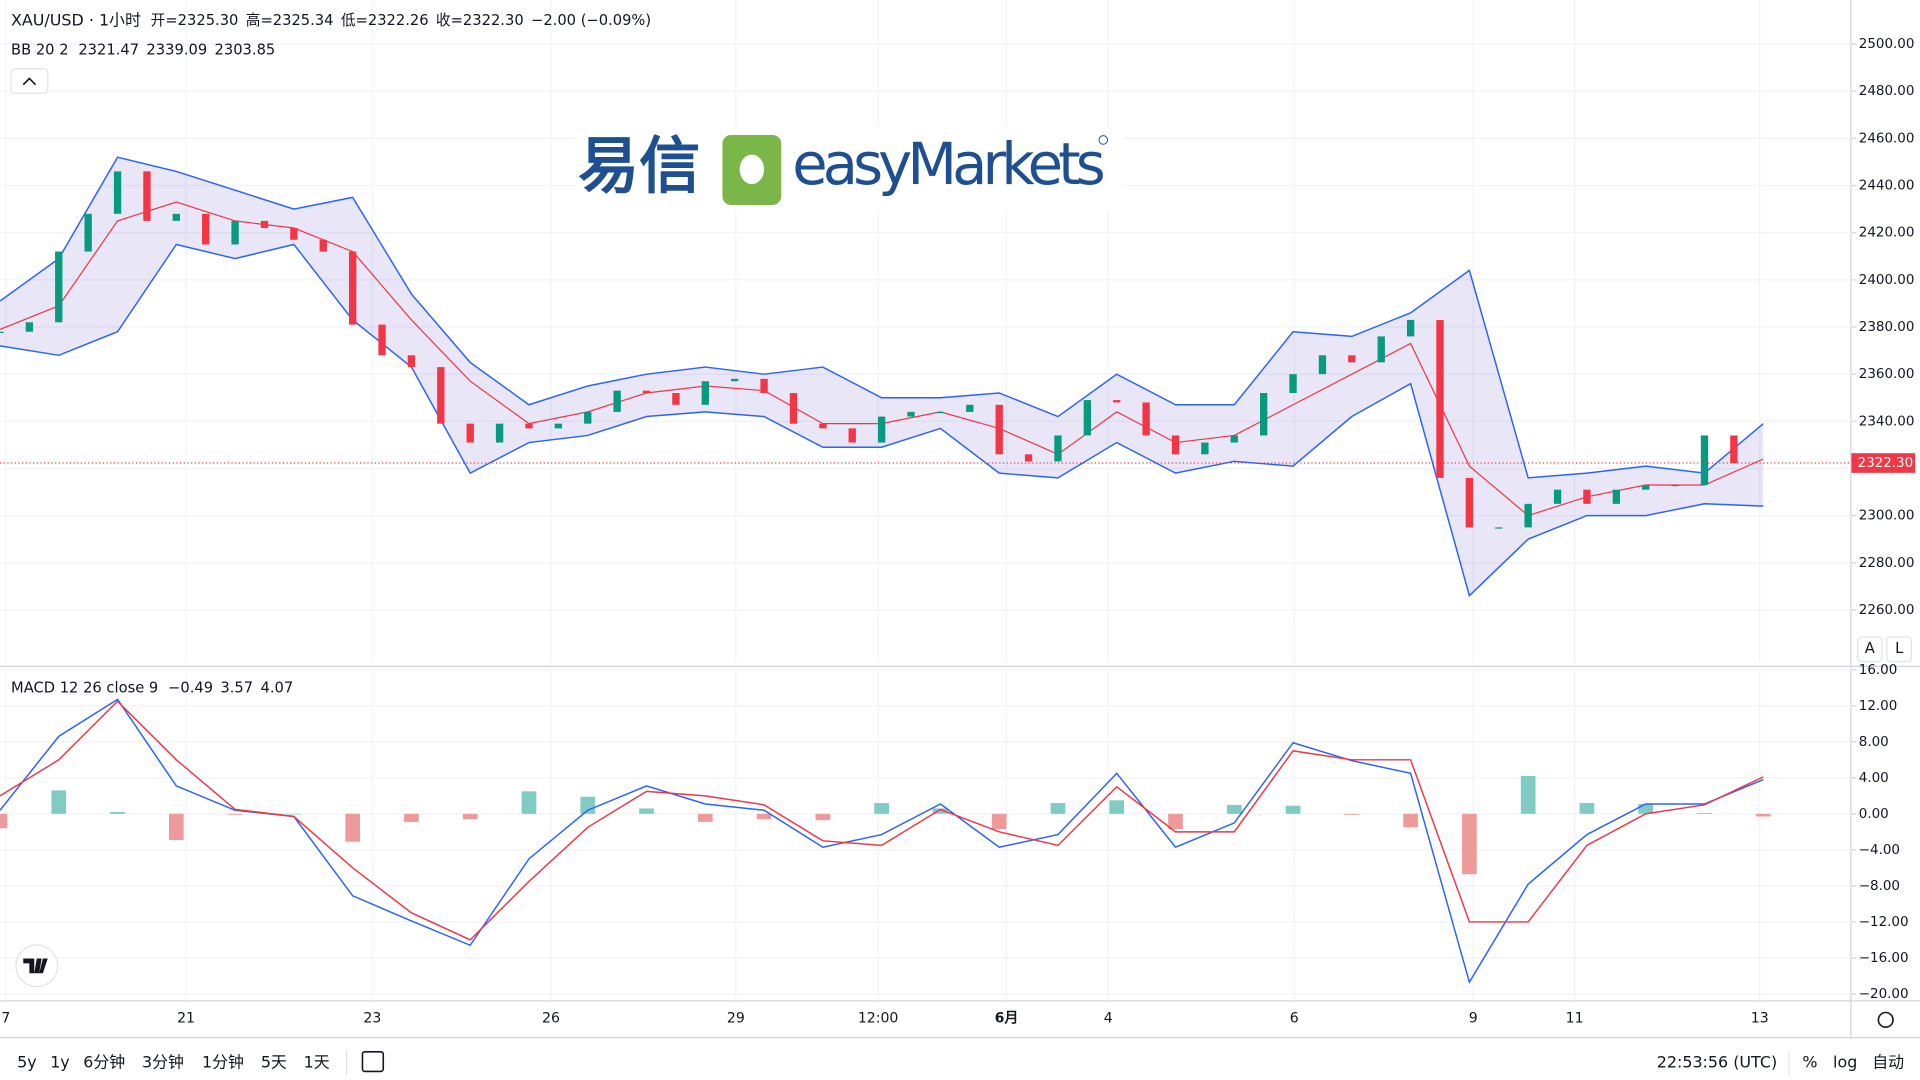 This screenshot has width=1920, height=1080. Describe the element at coordinates (1874, 778) in the screenshot. I see `y-tick-label: 4.00` at that location.